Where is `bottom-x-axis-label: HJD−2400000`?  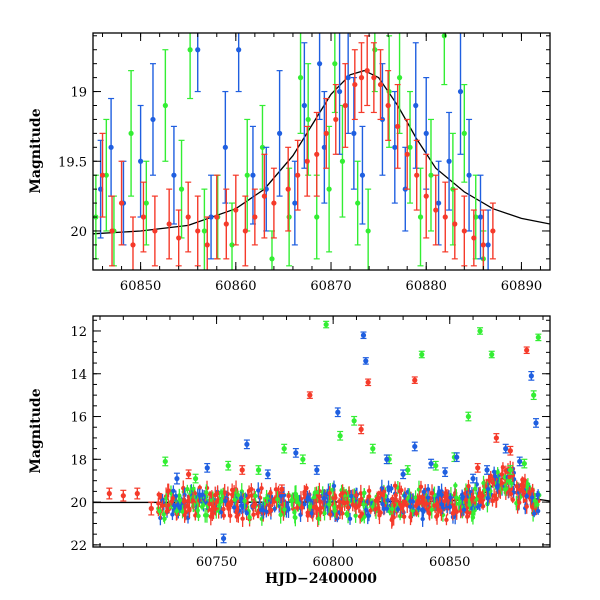 bottom-x-axis-label: HJD−2400000 is located at coordinates (321, 579).